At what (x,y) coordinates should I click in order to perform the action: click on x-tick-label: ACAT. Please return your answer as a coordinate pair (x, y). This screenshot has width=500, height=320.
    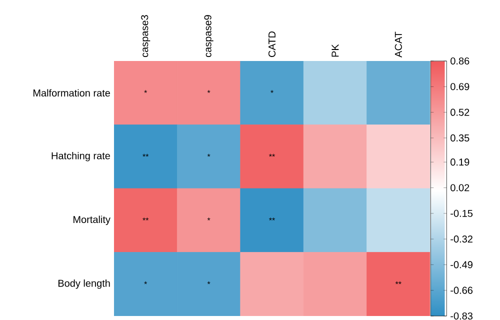
    Looking at the image, I should click on (398, 45).